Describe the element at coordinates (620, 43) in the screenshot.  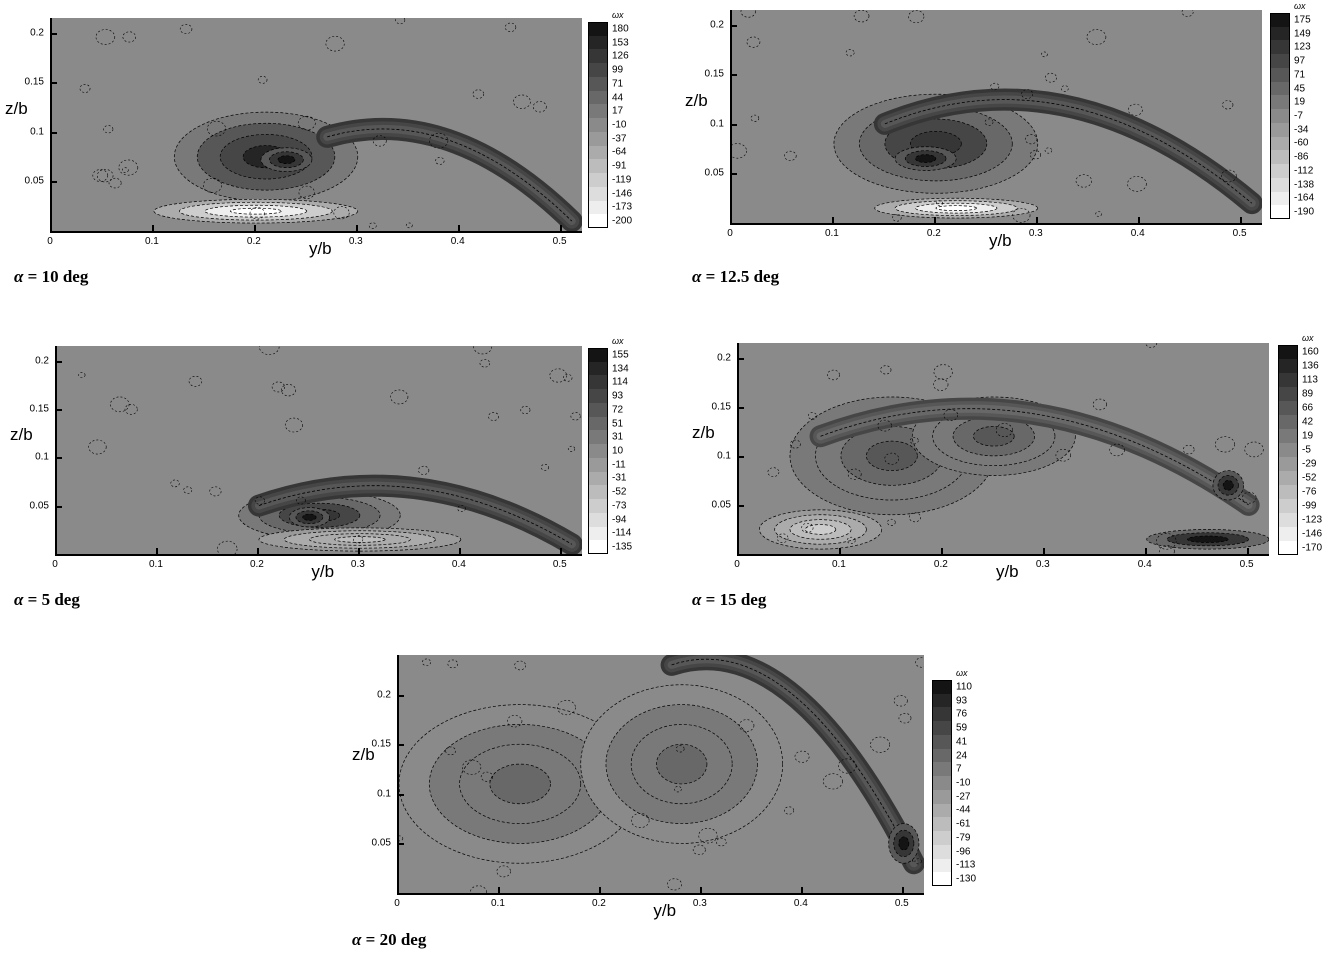
I see `legend-level-label: 153` at that location.